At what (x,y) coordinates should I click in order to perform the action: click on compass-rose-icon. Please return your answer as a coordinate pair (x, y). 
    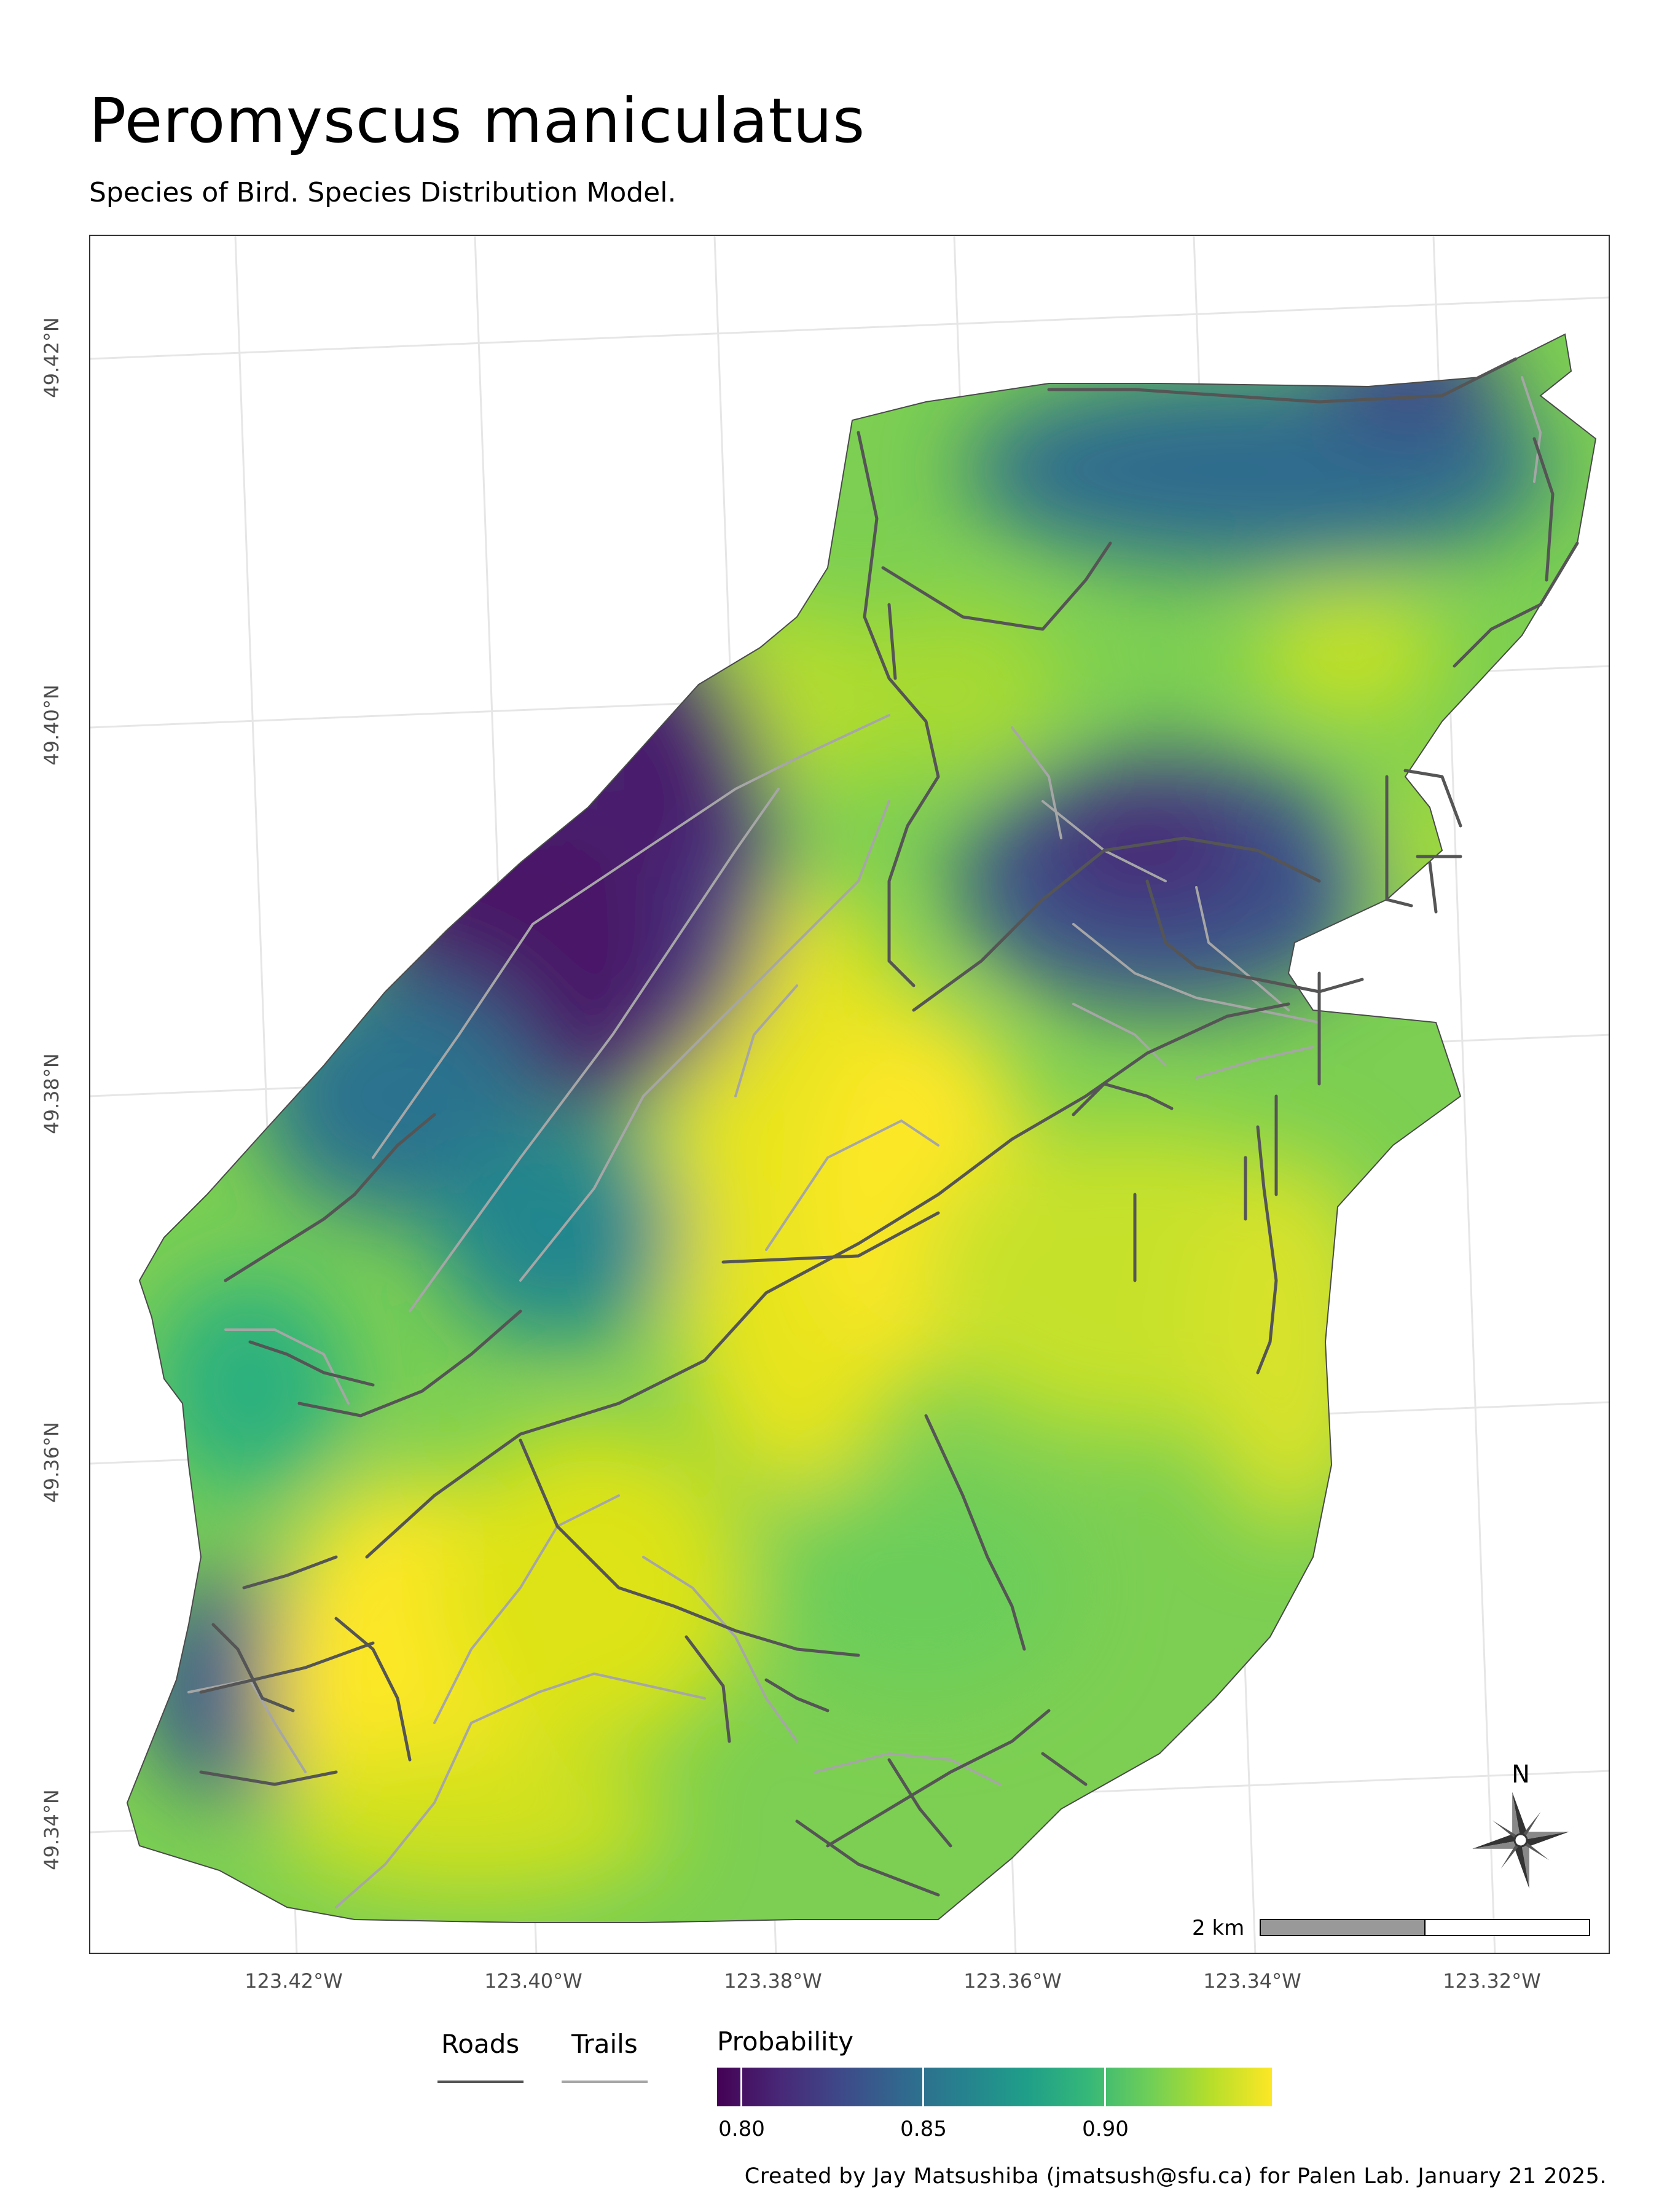
    Looking at the image, I should click on (1520, 1840).